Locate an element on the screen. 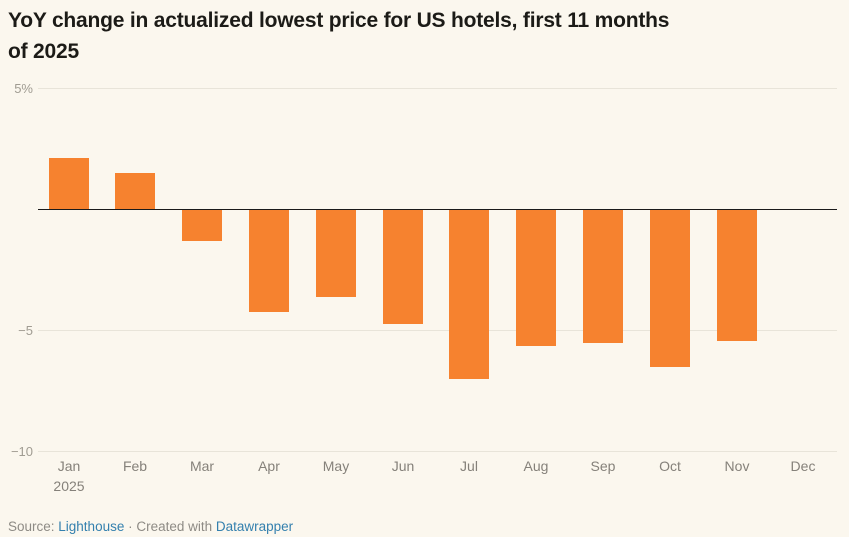  gridline-y--10 is located at coordinates (437, 451).